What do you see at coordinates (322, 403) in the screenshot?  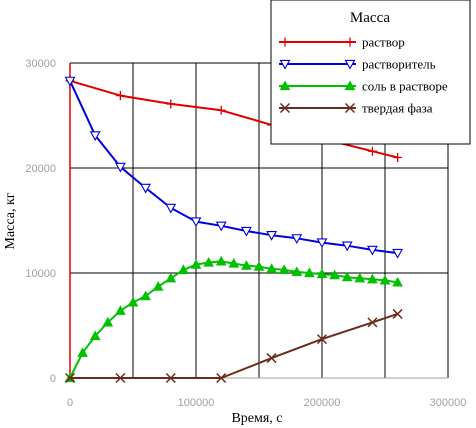 I see `x-tick-label: 200000` at bounding box center [322, 403].